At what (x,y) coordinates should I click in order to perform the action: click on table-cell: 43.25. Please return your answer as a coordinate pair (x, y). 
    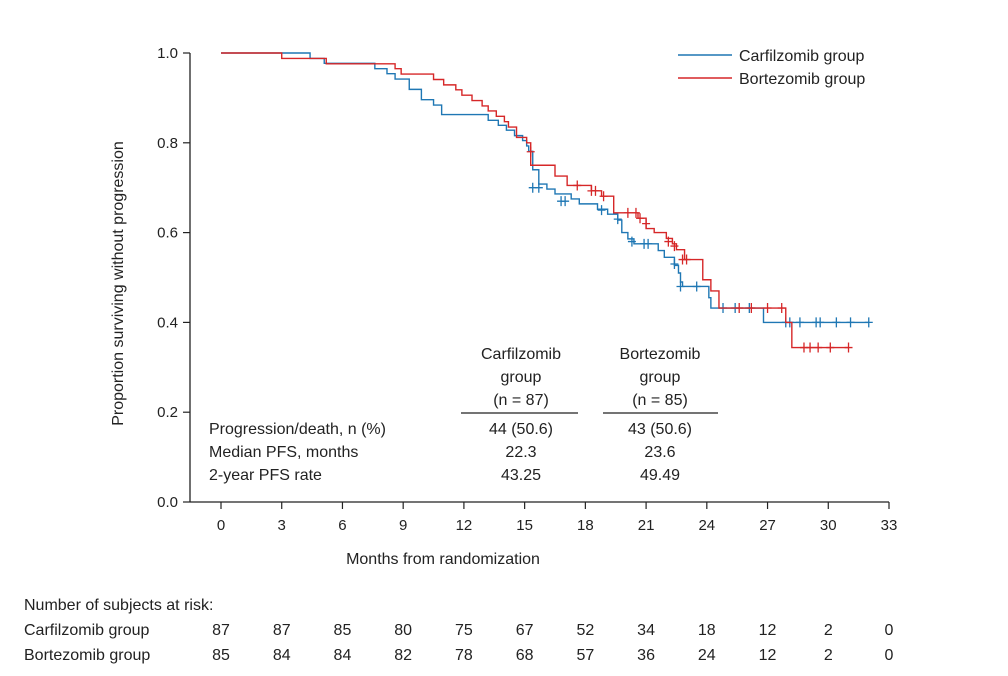
    Looking at the image, I should click on (521, 475).